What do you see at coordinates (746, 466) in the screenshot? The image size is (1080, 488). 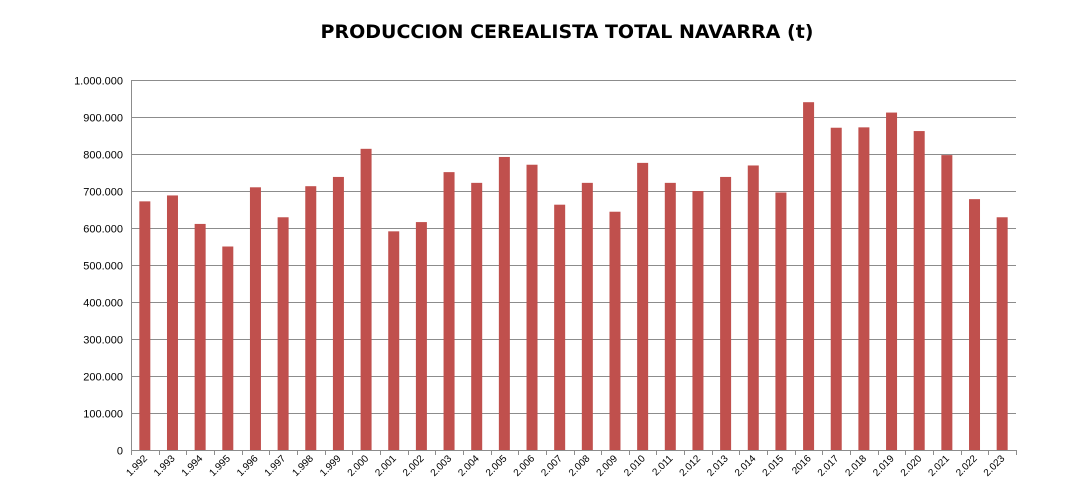 I see `x-tick-label: 2.014` at bounding box center [746, 466].